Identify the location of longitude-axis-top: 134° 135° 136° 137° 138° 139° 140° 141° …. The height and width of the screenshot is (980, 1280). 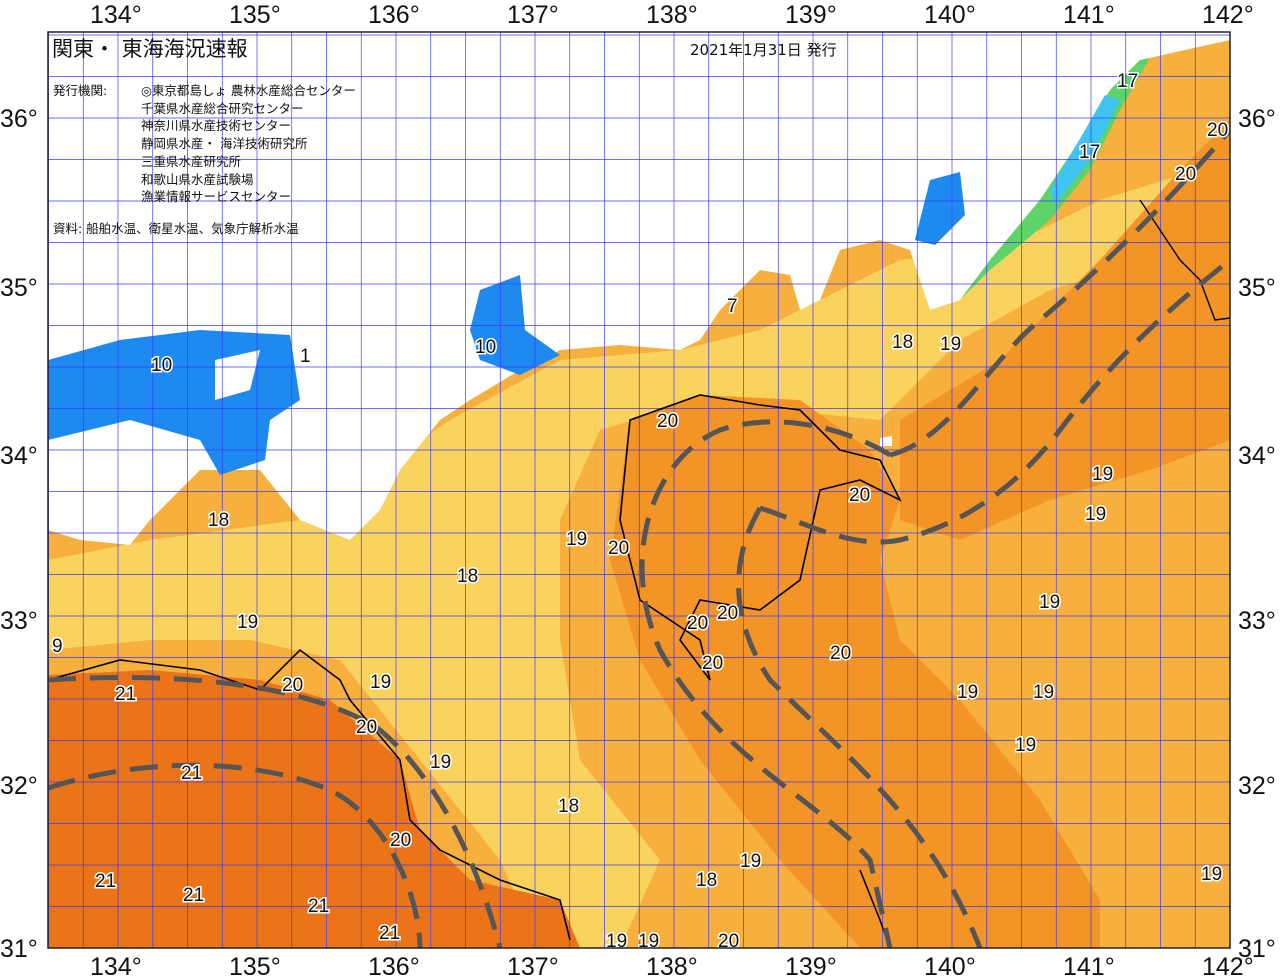
(672, 15).